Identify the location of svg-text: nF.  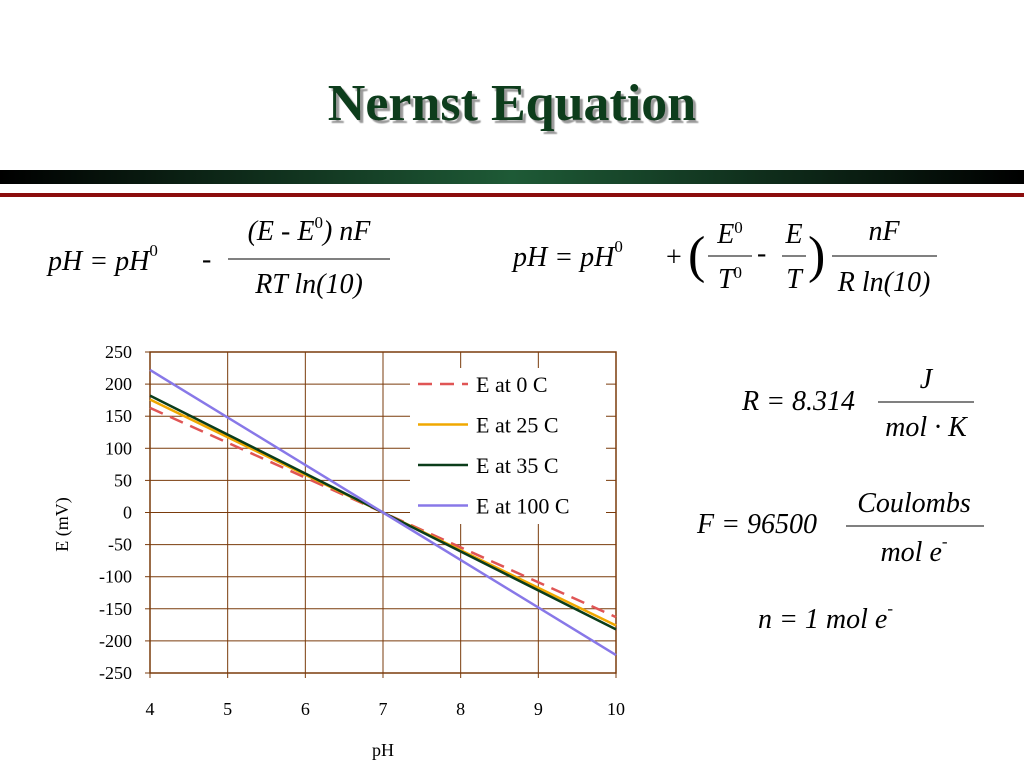
(884, 231).